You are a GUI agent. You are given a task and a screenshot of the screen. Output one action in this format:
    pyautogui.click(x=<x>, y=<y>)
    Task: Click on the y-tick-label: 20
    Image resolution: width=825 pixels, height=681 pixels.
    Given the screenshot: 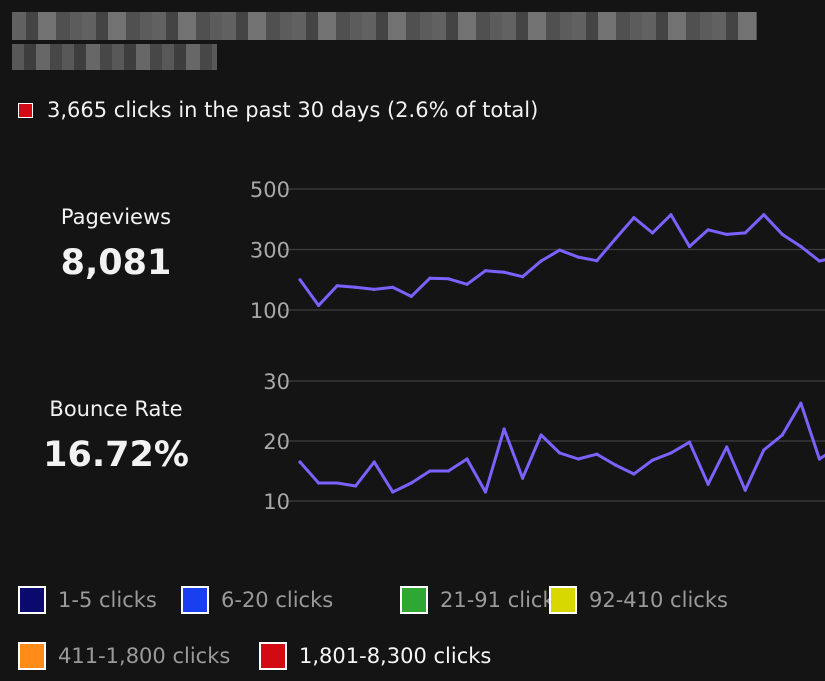 What is the action you would take?
    pyautogui.click(x=276, y=442)
    